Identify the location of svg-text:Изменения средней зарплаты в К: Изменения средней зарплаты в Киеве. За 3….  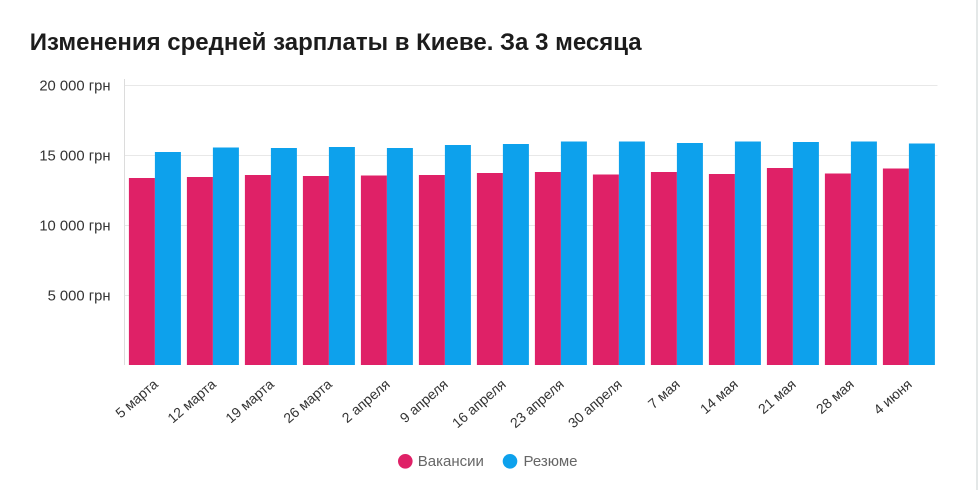
(336, 42).